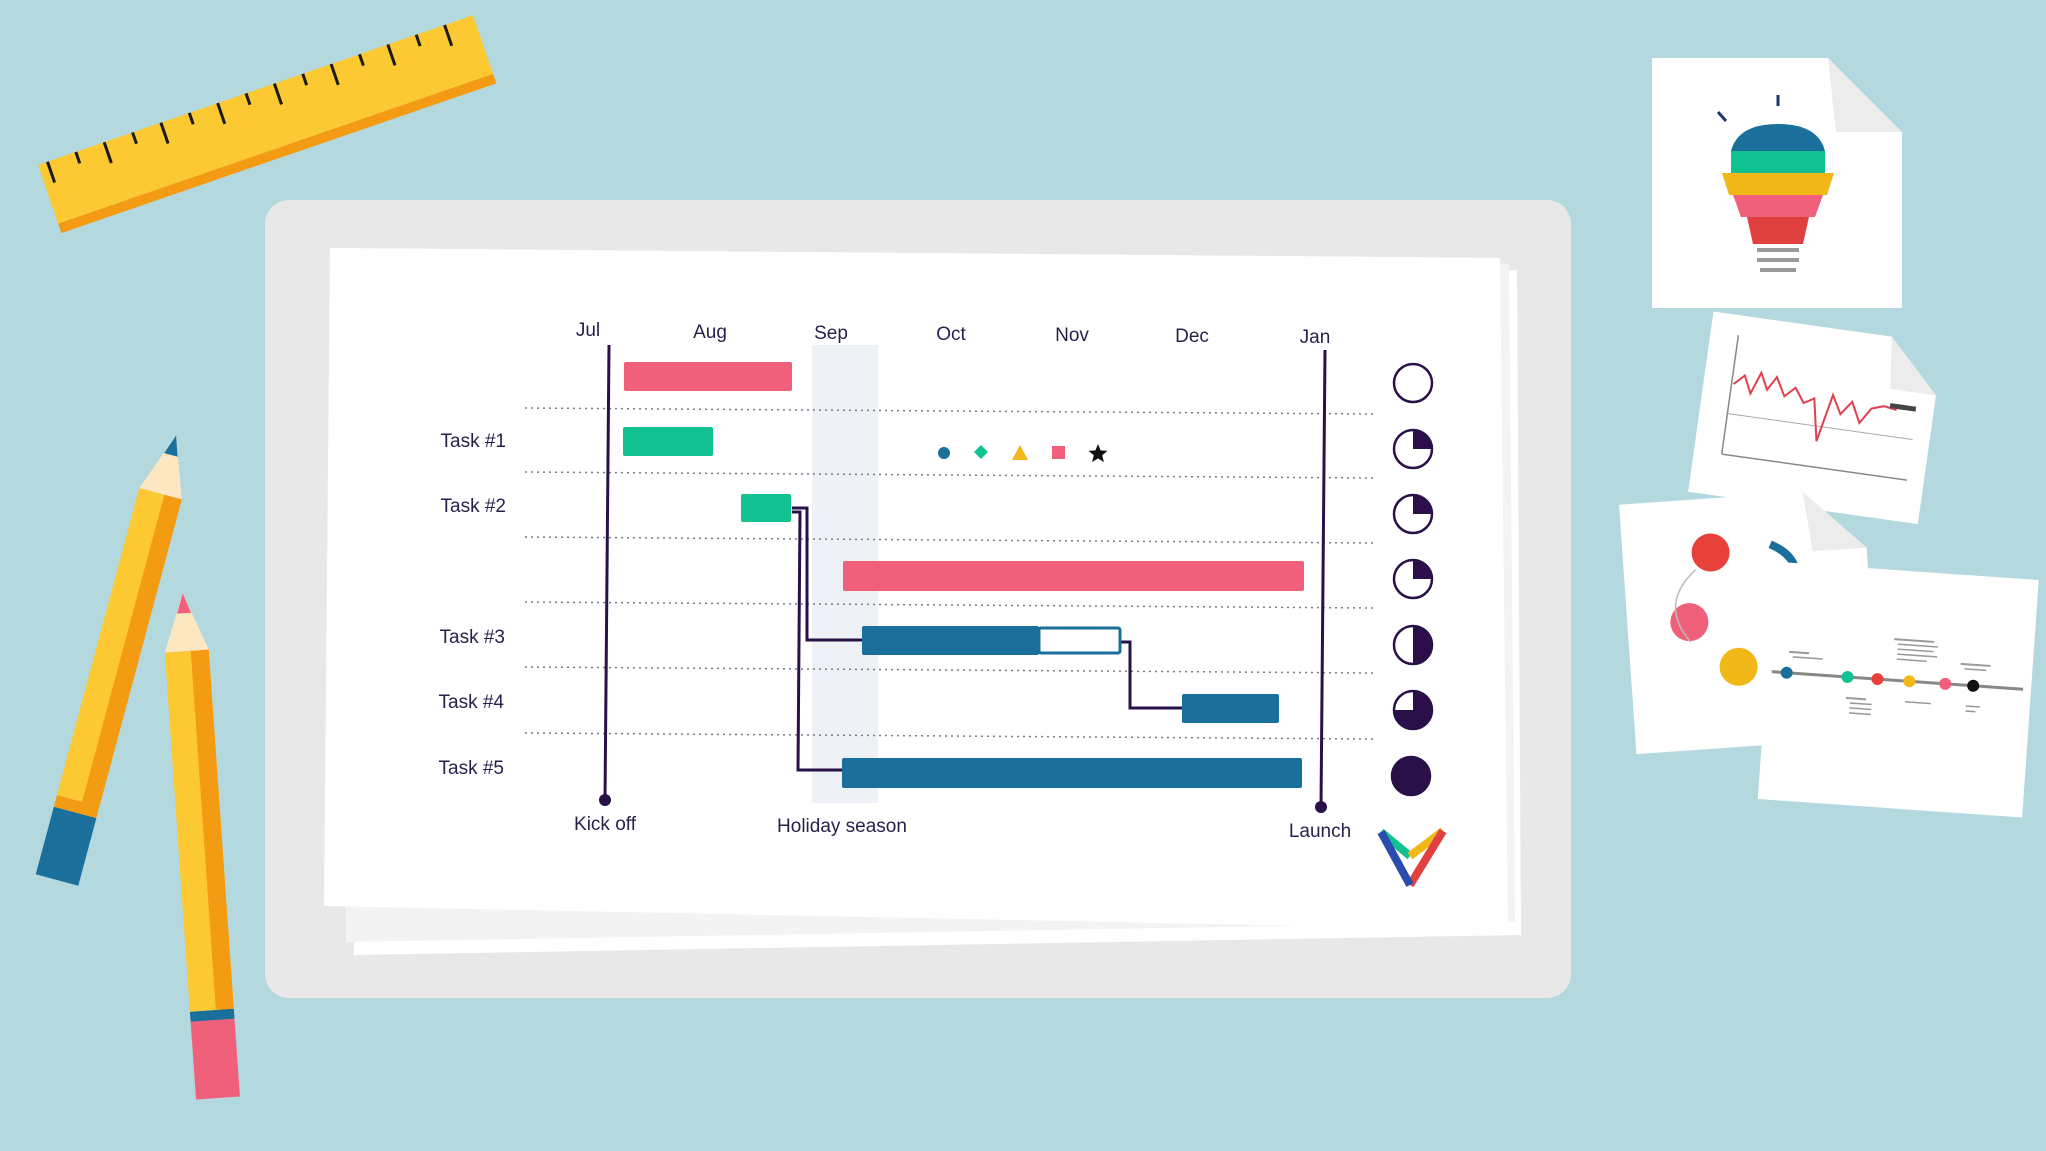  I want to click on lightbulb-card, so click(1777, 183).